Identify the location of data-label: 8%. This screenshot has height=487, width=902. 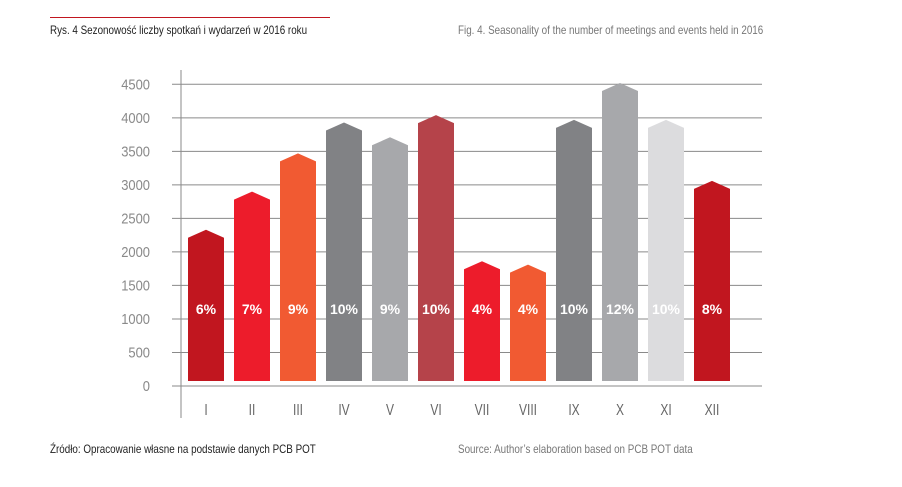
(712, 309).